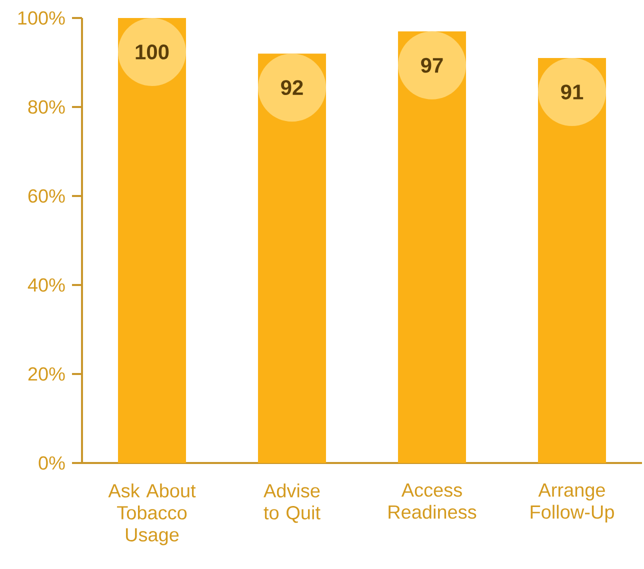 Image resolution: width=644 pixels, height=569 pixels. I want to click on x-tick-label: Arrange Follow-Up, so click(572, 503).